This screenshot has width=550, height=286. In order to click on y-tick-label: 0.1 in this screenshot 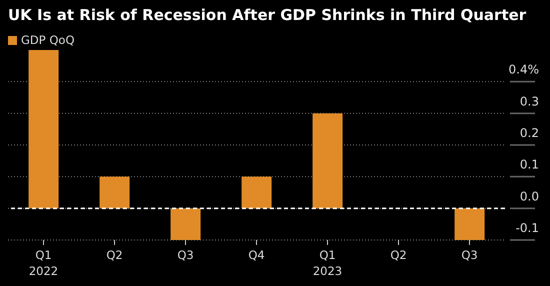, I will do `click(529, 165)`.